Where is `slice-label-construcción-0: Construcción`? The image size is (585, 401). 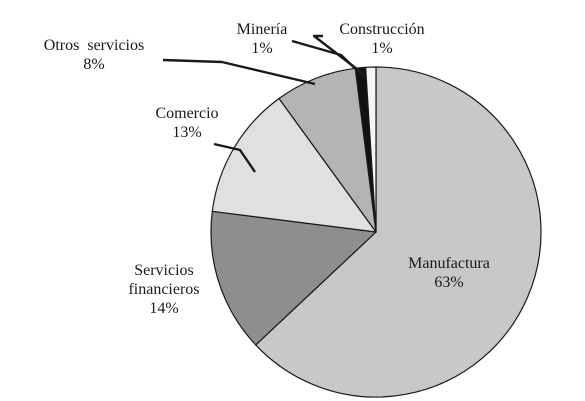
slice-label-construcción-0: Construcción is located at coordinates (381, 29).